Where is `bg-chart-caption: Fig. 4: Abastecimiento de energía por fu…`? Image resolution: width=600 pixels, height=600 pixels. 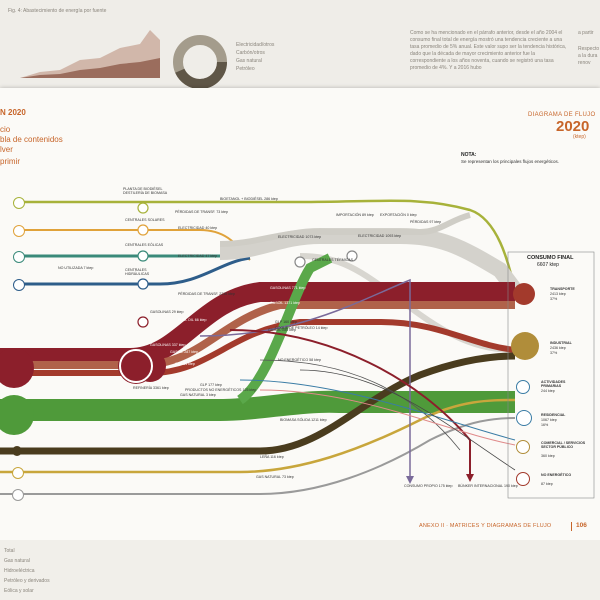 bg-chart-caption: Fig. 4: Abastecimiento de energía por fu… is located at coordinates (57, 11).